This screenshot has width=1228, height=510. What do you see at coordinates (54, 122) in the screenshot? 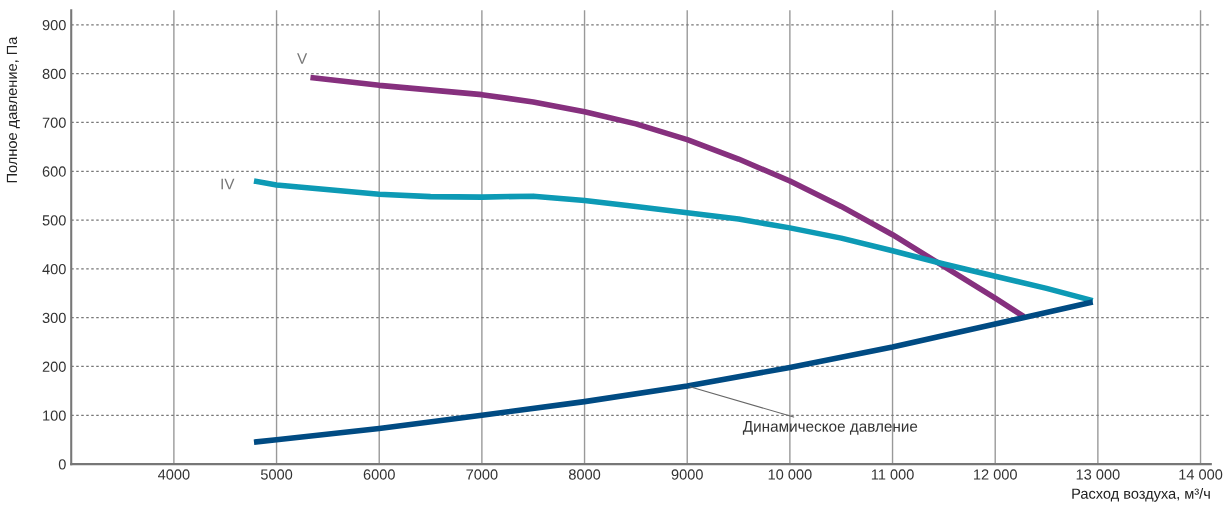
I see `y-tick-label: 700` at bounding box center [54, 122].